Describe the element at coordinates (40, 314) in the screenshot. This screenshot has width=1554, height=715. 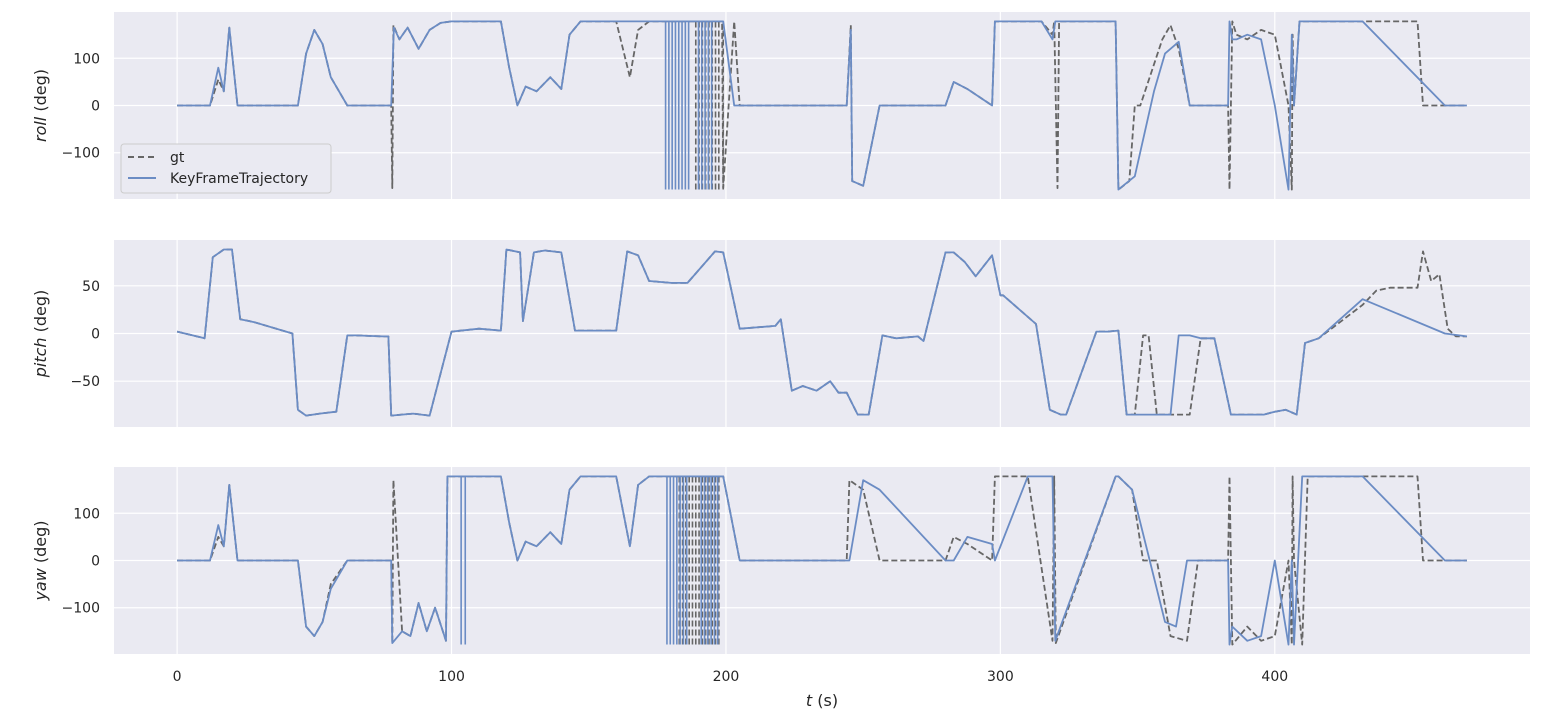
I see `pitch-y-axis-unit: (deg)` at that location.